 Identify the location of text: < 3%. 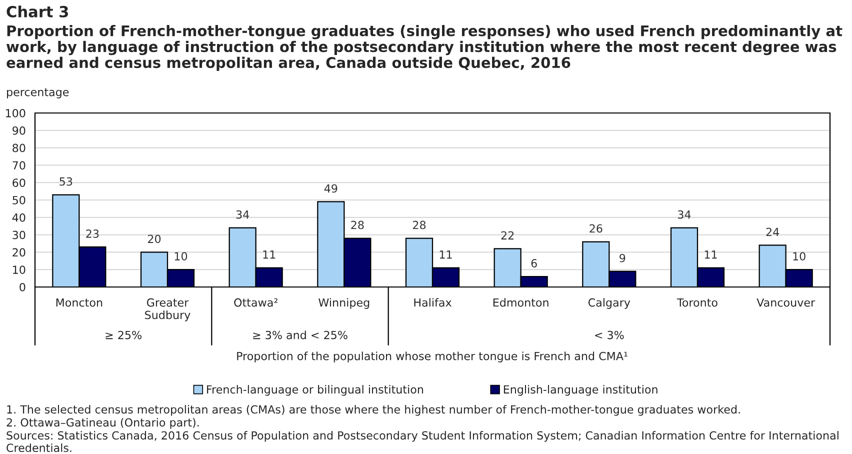
(609, 335).